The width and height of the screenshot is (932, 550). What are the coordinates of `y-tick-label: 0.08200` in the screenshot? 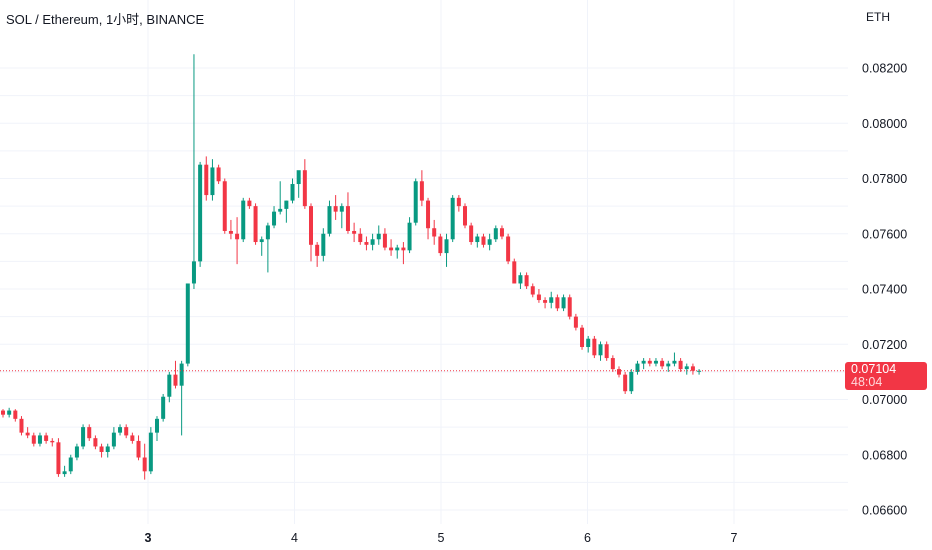 It's located at (884, 69).